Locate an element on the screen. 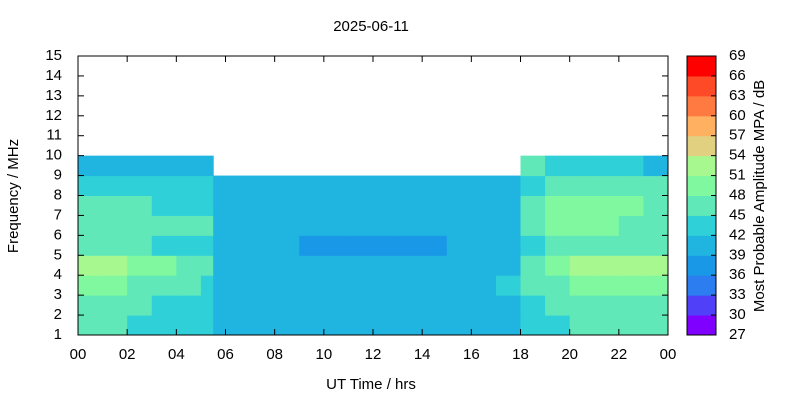  y-tick-label: 7 is located at coordinates (58, 214).